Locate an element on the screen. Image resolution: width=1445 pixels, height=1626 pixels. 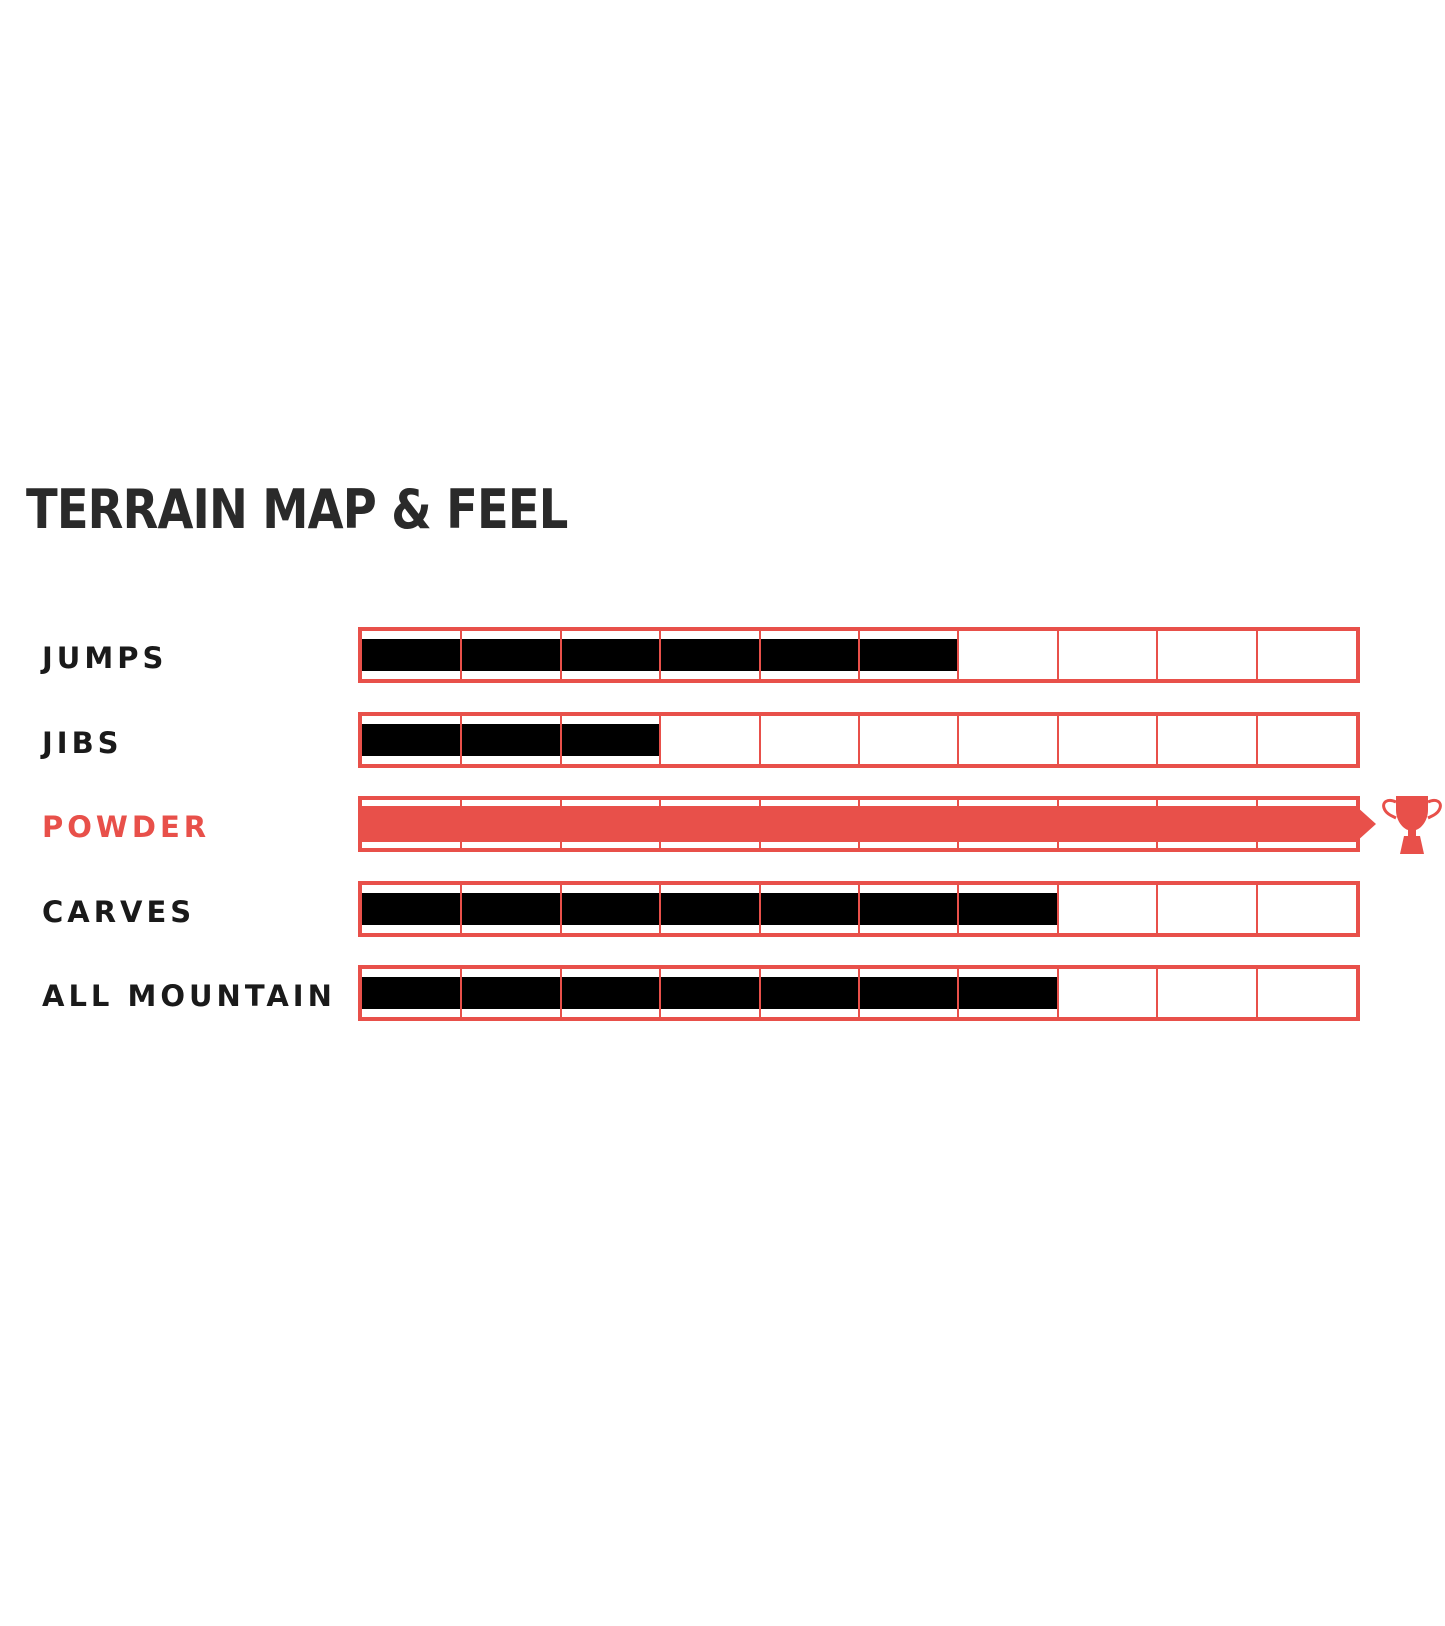
bar-row: CARVES is located at coordinates (722, 909).